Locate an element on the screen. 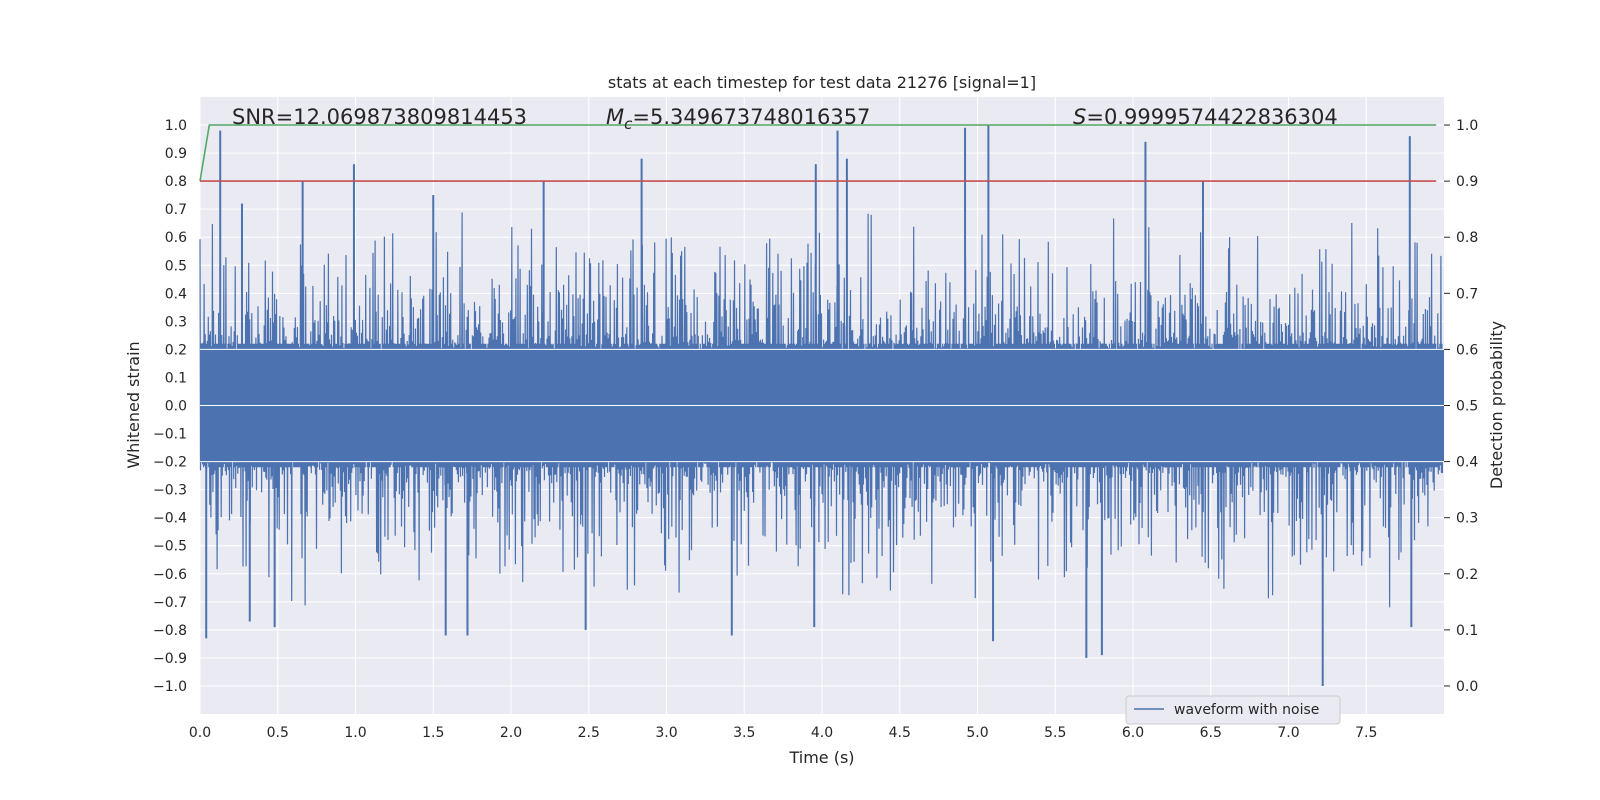 The height and width of the screenshot is (800, 1600). y-tick-label: 0.2 is located at coordinates (176, 350).